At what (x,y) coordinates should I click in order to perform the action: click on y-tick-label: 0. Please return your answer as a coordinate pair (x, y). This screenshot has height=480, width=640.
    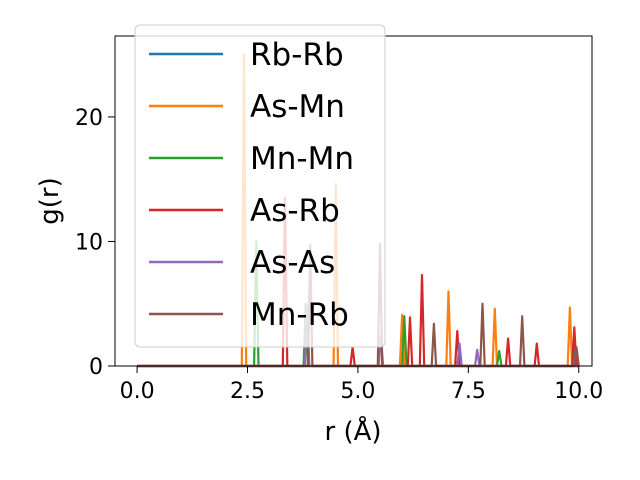
    Looking at the image, I should click on (96, 367).